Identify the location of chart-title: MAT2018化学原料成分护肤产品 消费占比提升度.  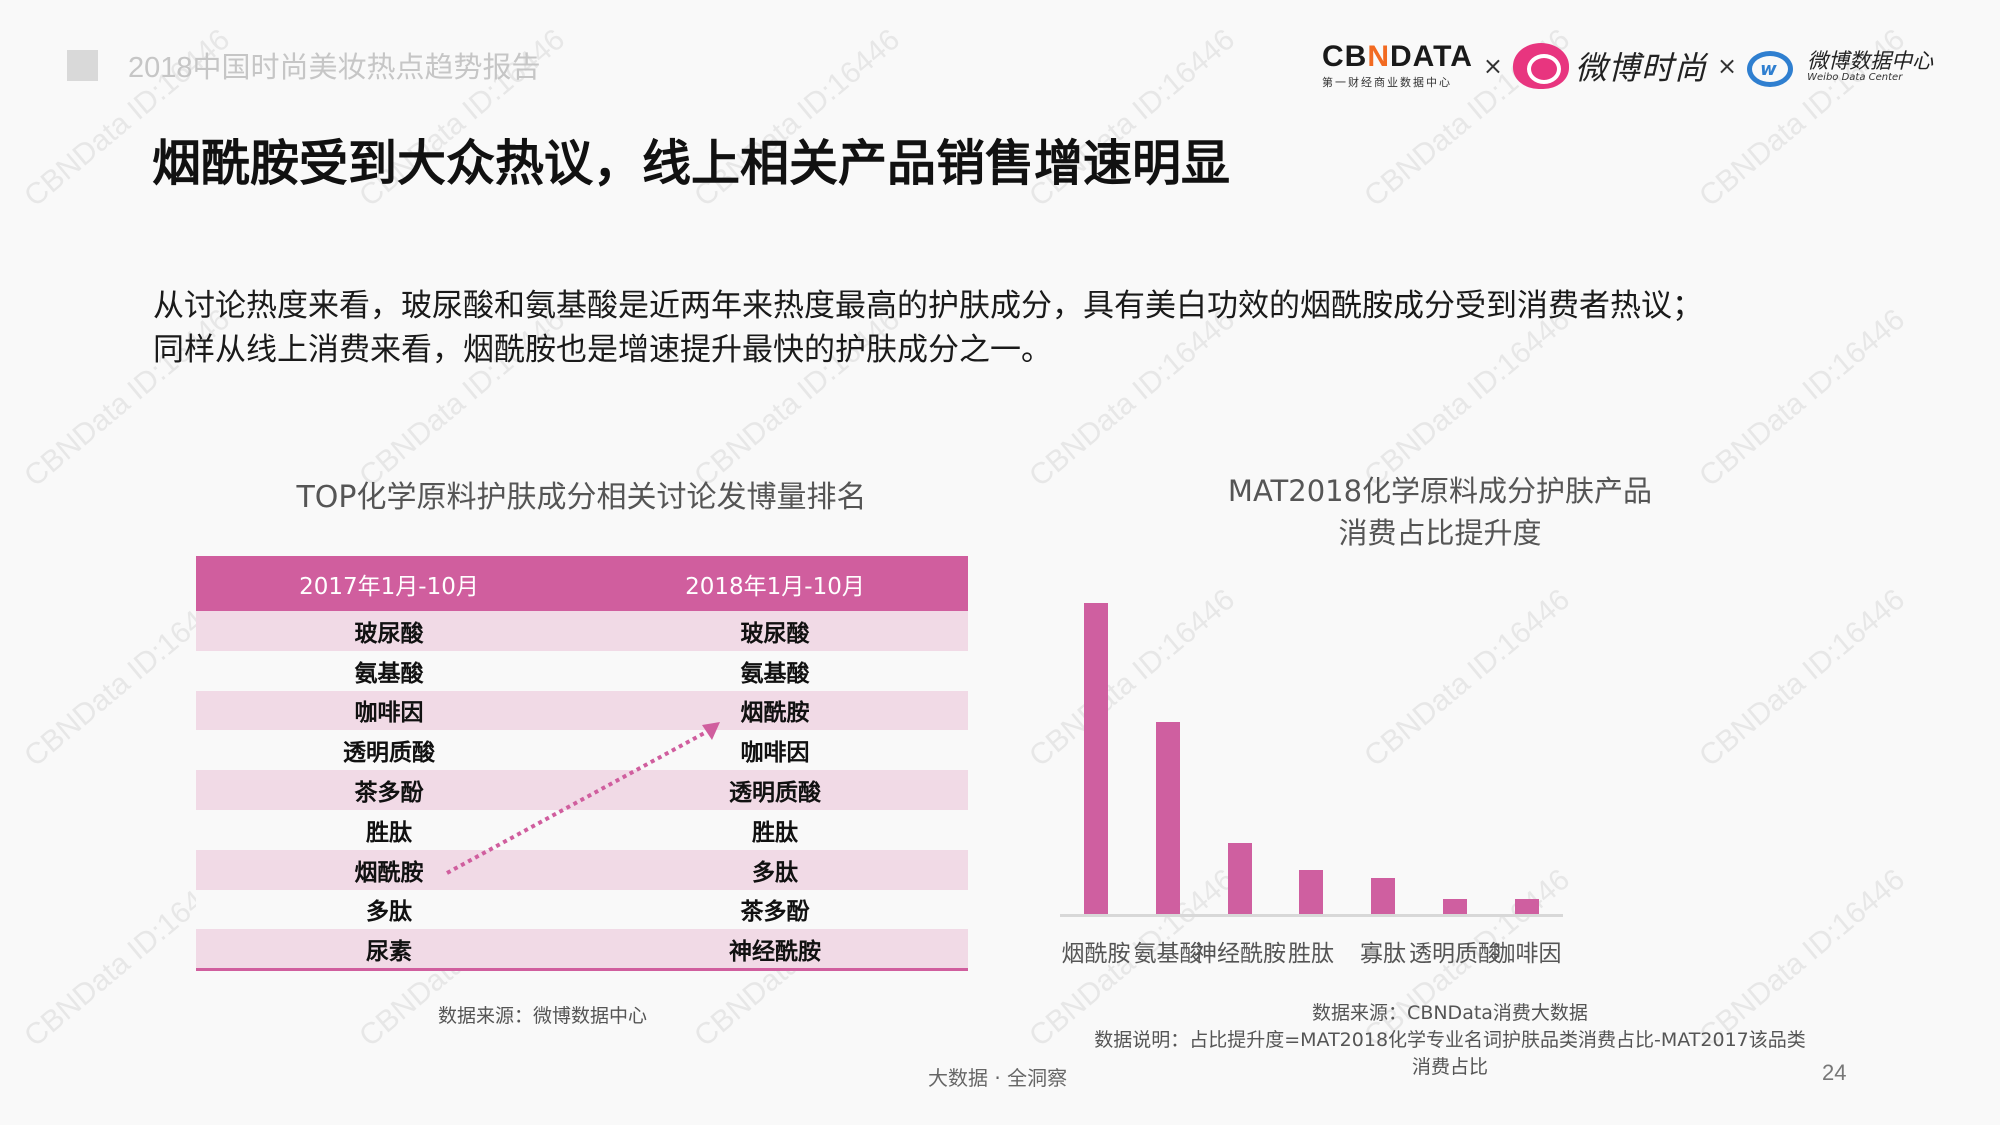
(1440, 512).